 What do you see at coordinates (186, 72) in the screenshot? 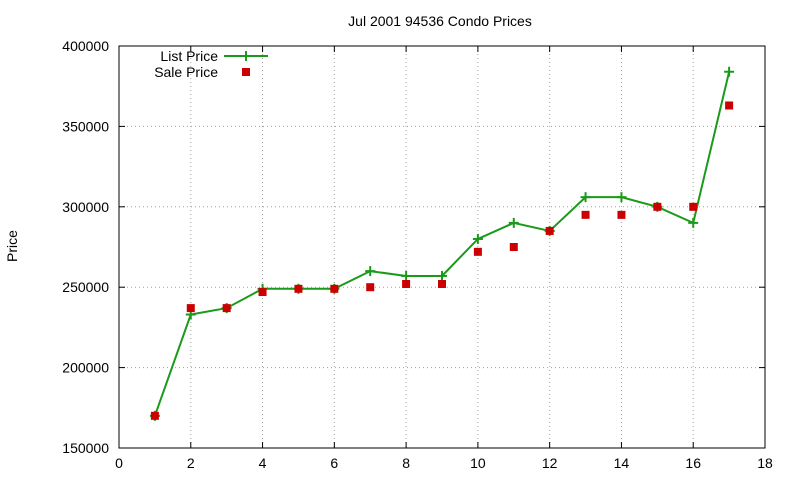
I see `legend-label: Sale Price` at bounding box center [186, 72].